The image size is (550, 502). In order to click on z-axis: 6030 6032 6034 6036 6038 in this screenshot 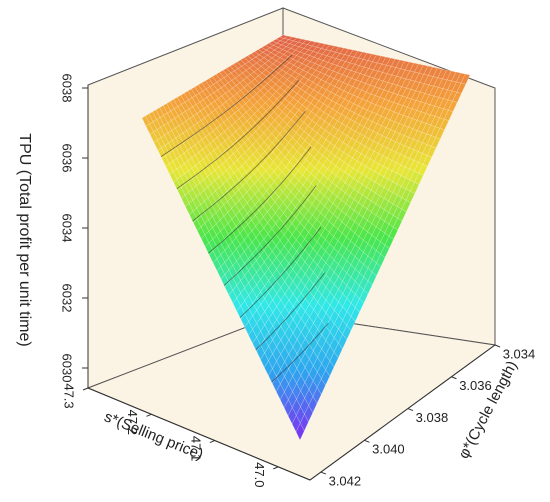, I will do `click(74, 231)`.